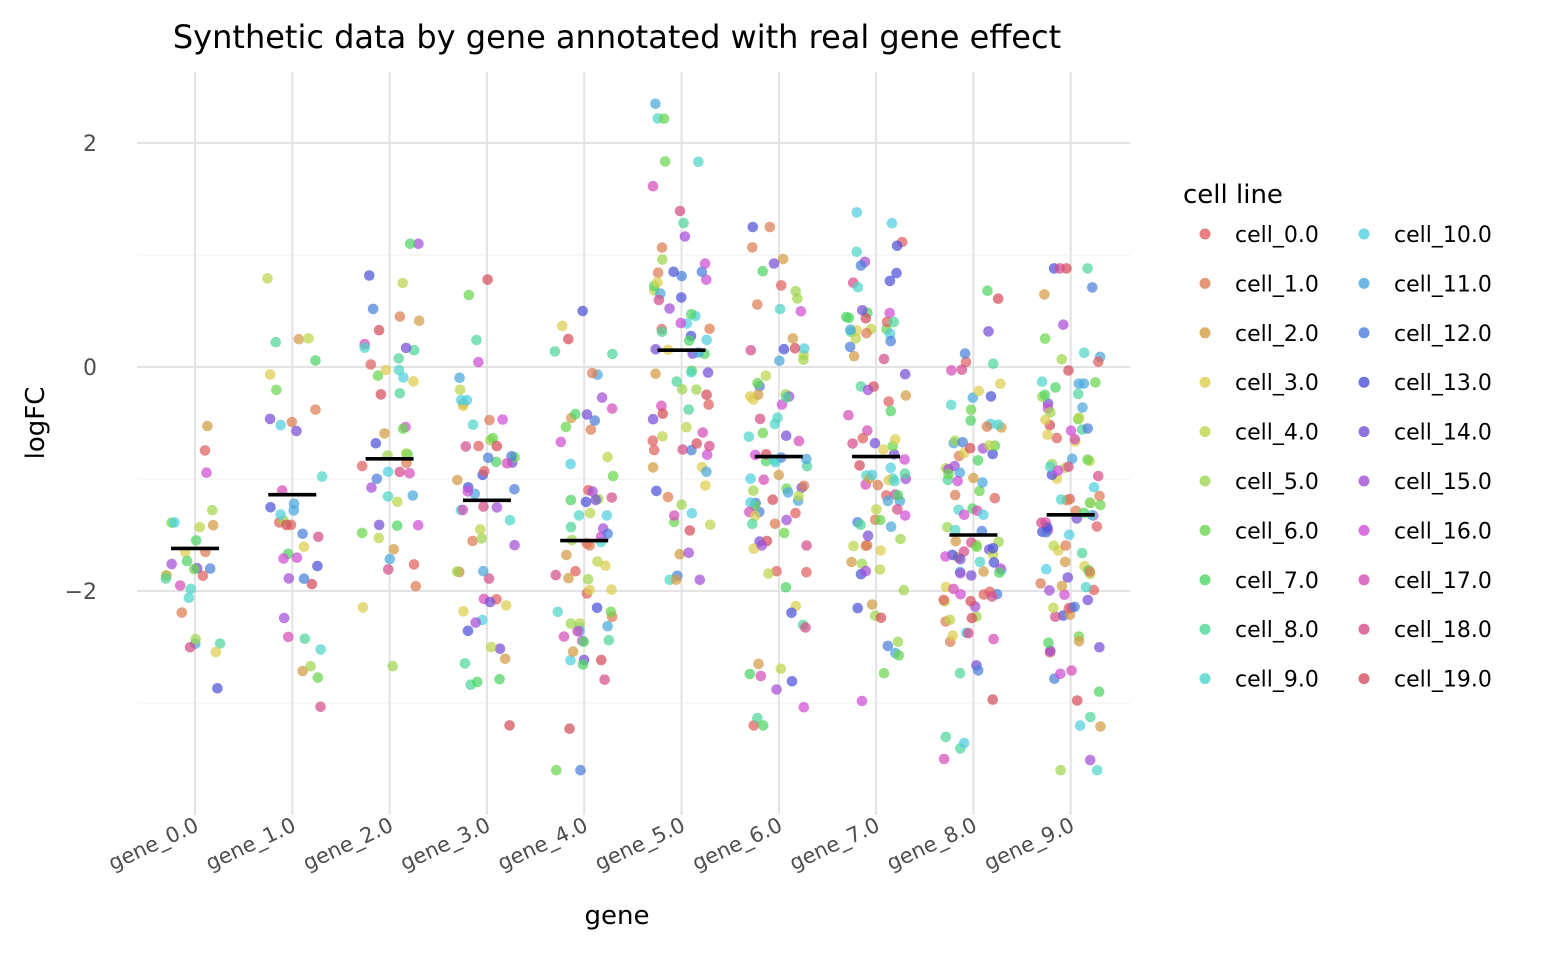 Image resolution: width=1556 pixels, height=955 pixels. What do you see at coordinates (1443, 531) in the screenshot?
I see `legend-label: cell_16.0` at bounding box center [1443, 531].